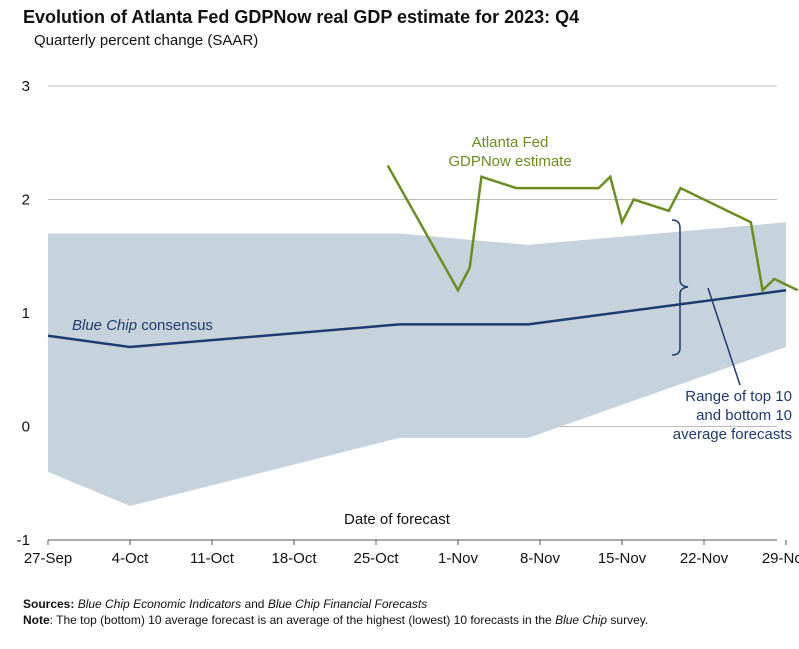 Image resolution: width=799 pixels, height=649 pixels. Describe the element at coordinates (146, 40) in the screenshot. I see `chart-subtitle: Quarterly percent change (SAAR)` at that location.